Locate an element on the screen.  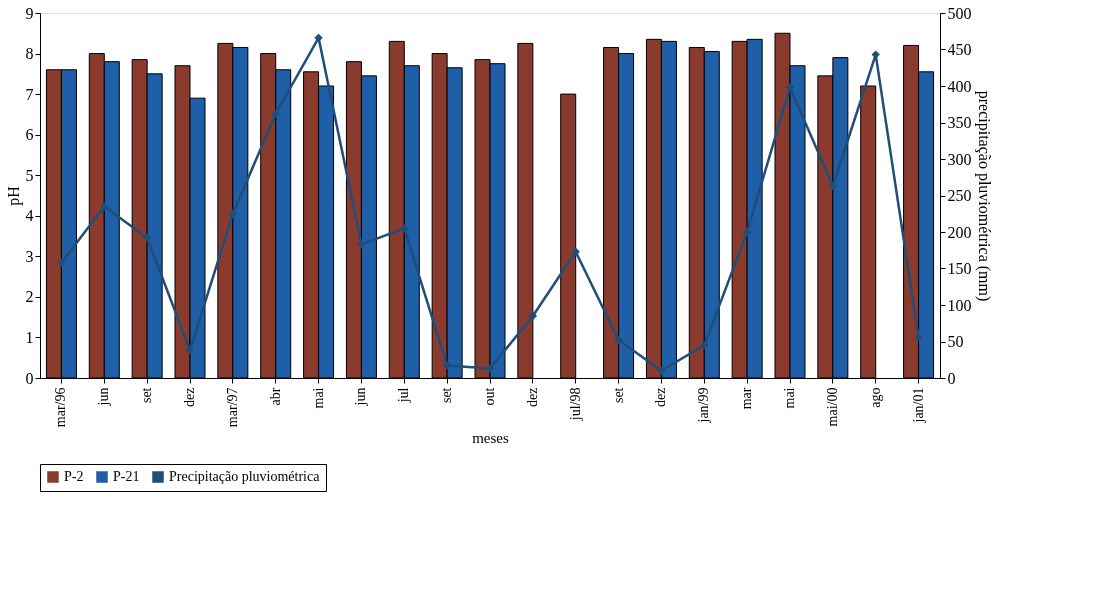
x-tick-label: mar/97 is located at coordinates (232, 407).